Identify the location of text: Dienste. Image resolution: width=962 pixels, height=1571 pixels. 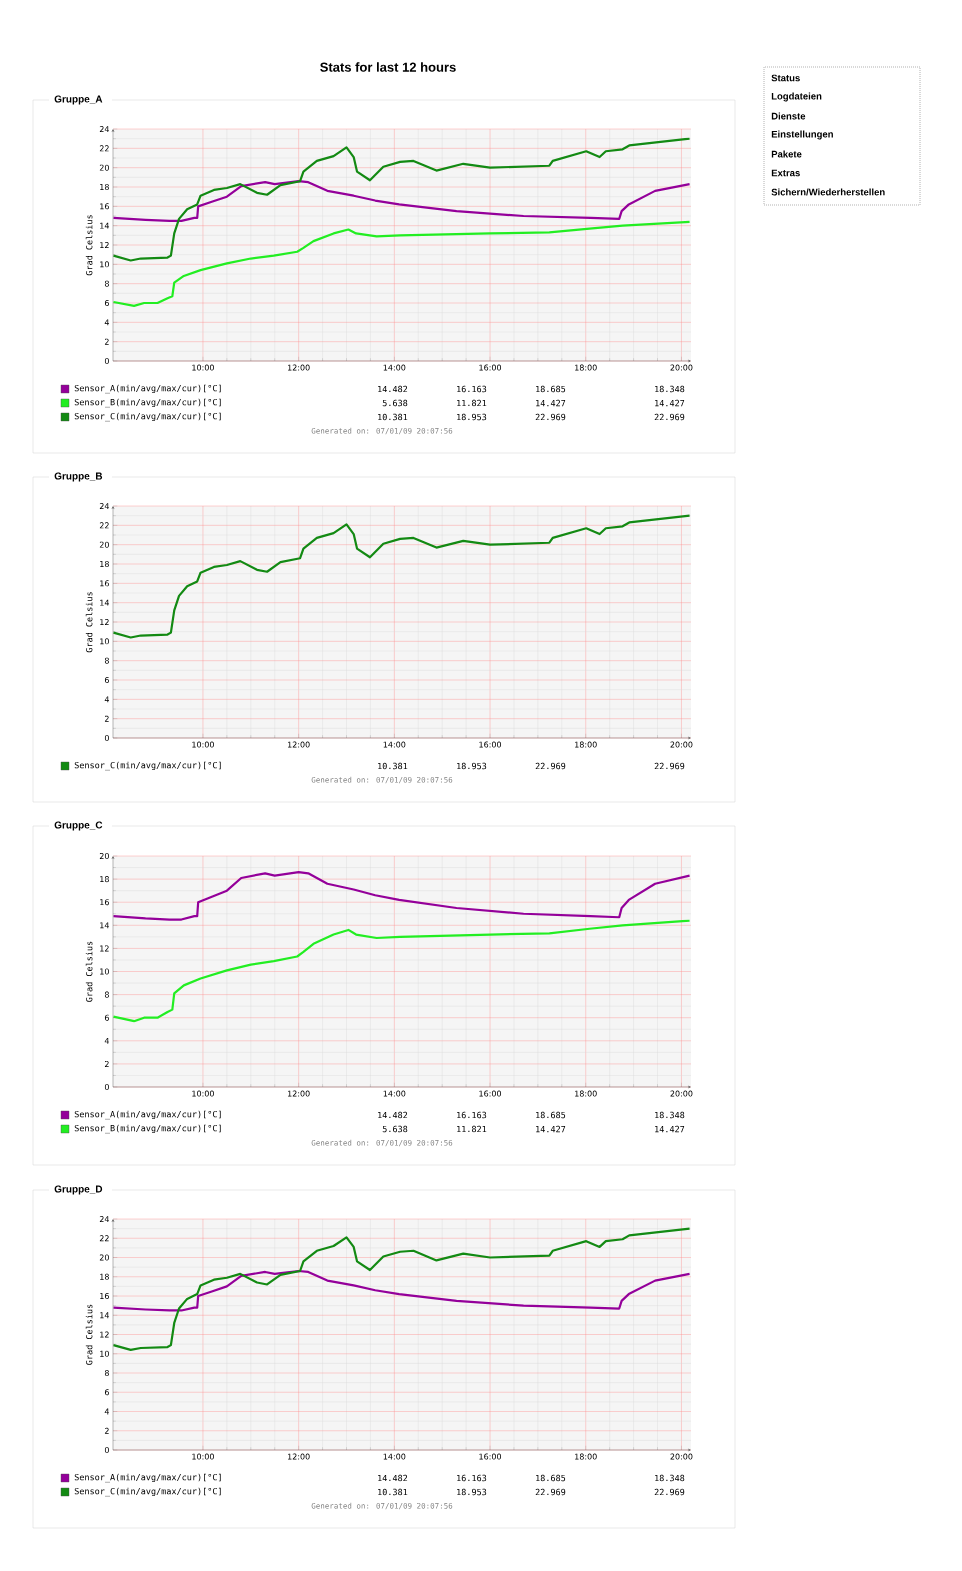
(788, 116).